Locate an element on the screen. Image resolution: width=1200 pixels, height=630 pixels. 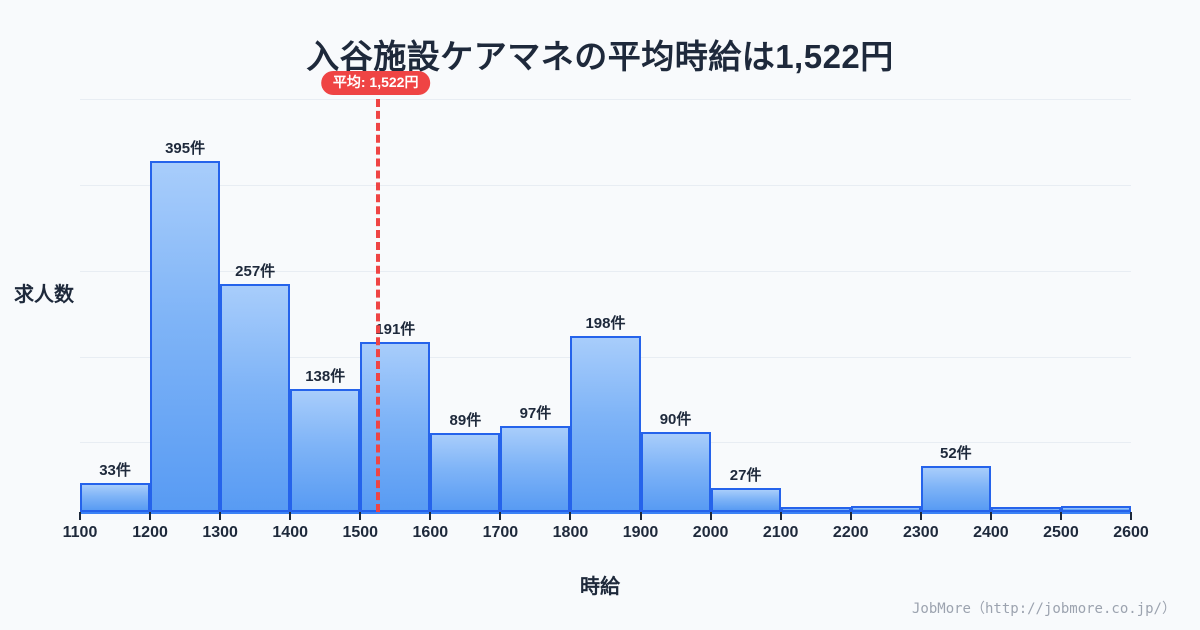
bar-value-label: 138件 is located at coordinates (325, 377).